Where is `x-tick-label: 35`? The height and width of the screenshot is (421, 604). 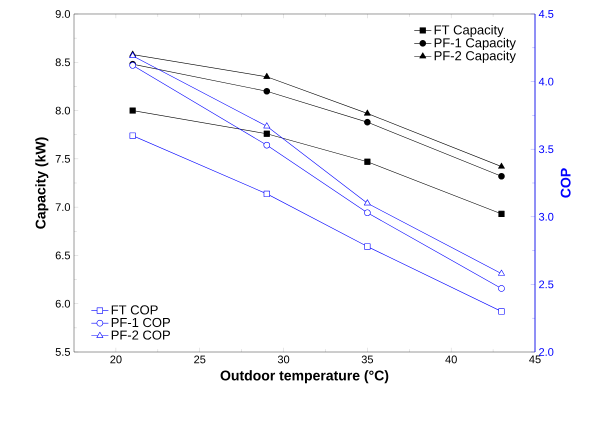
x-tick-label: 35 is located at coordinates (368, 360).